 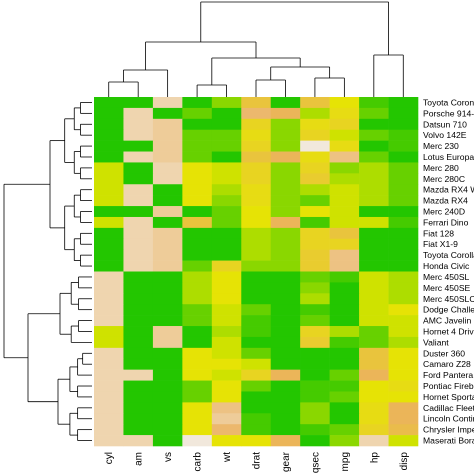 I want to click on row-label: Camaro Z28, so click(x=447, y=364).